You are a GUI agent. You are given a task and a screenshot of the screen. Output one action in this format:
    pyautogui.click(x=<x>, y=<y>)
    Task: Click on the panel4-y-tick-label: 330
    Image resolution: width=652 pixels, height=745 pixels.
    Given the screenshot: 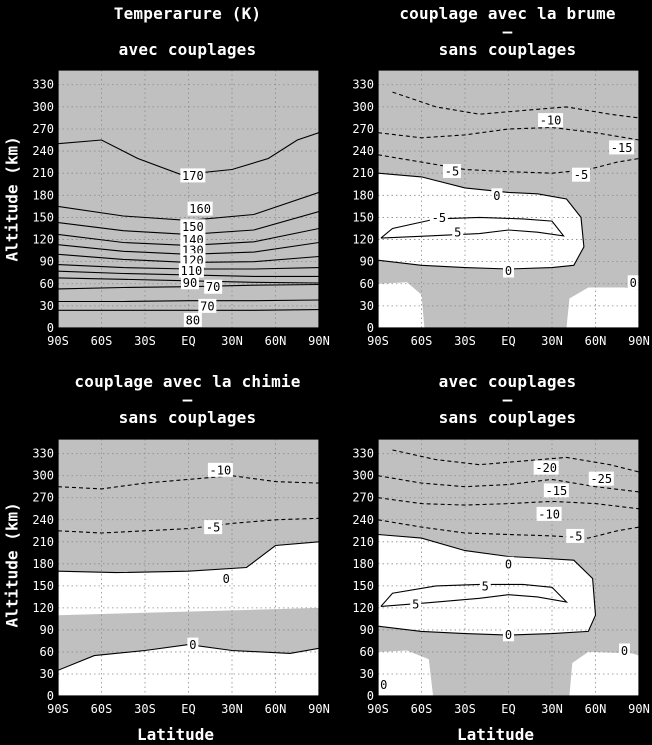 What is the action you would take?
    pyautogui.click(x=363, y=454)
    